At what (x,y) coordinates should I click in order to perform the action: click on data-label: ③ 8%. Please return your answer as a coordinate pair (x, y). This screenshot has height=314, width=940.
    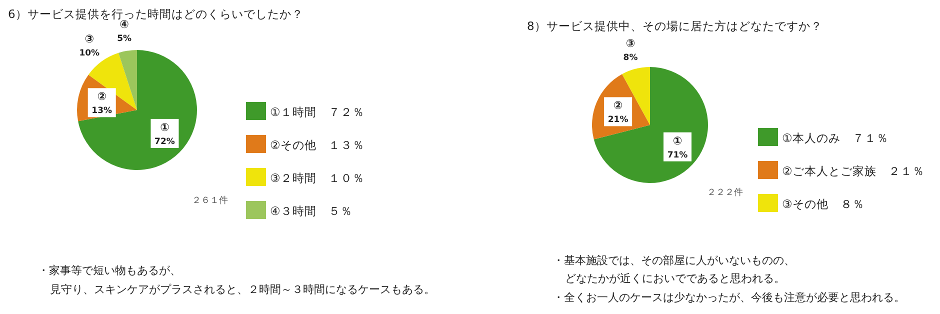
    Looking at the image, I should click on (630, 50).